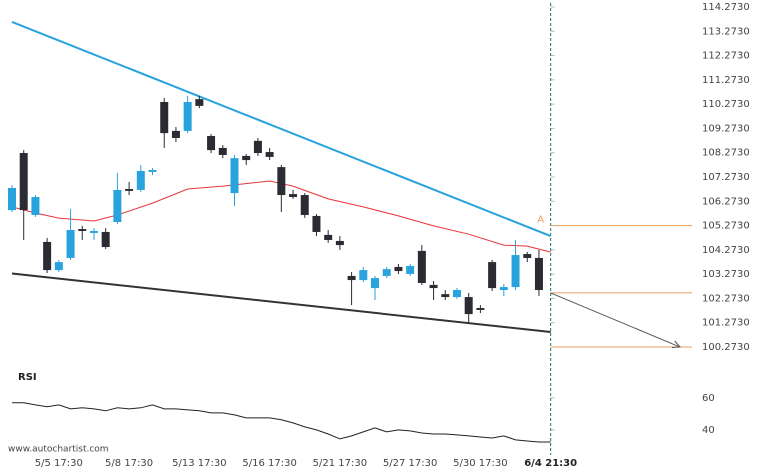 Image resolution: width=760 pixels, height=475 pixels. I want to click on arrow-head, so click(676, 344).